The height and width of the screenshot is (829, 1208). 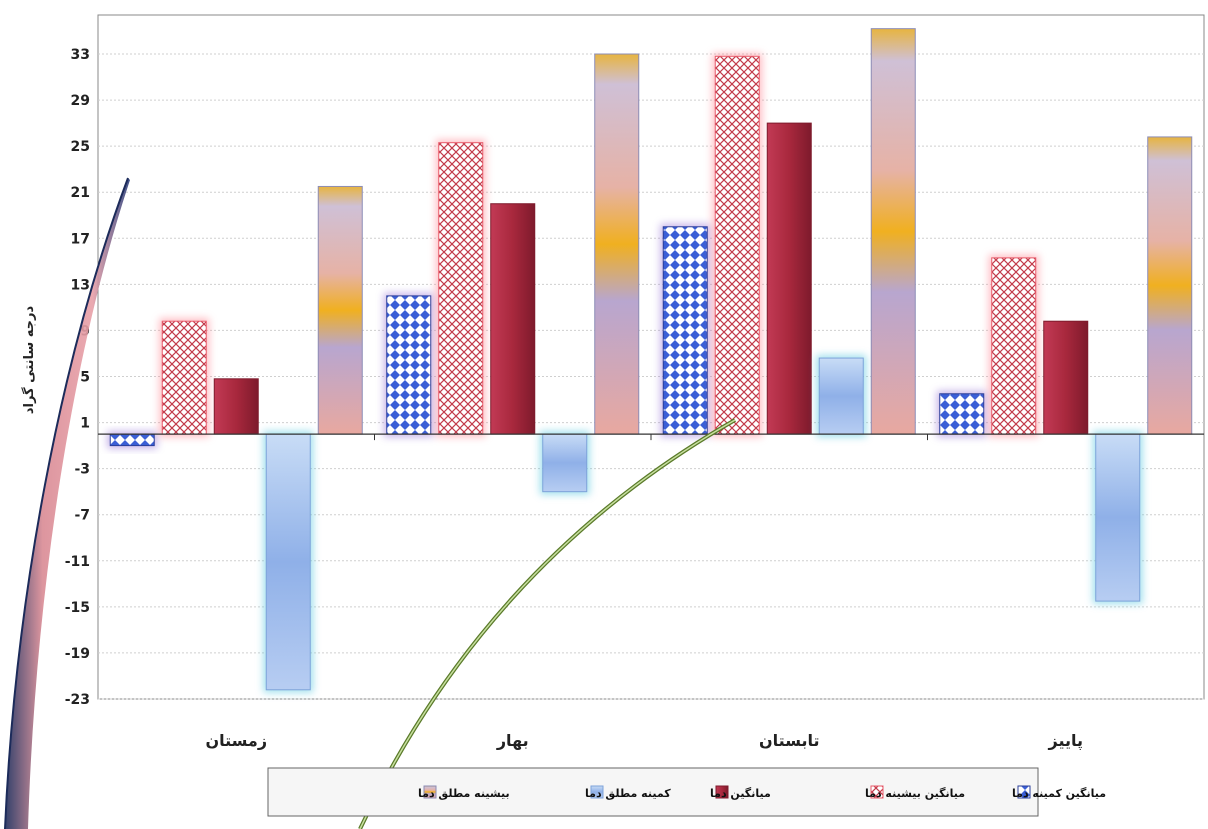 I want to click on category-label: بهار, so click(x=512, y=740).